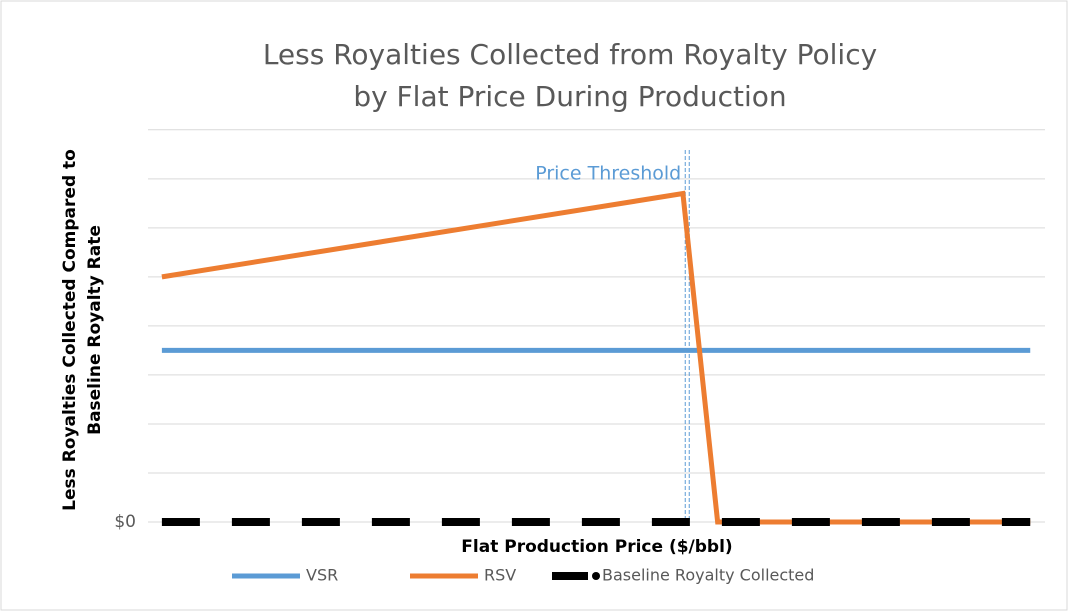 This screenshot has width=1068, height=611. What do you see at coordinates (500, 575) in the screenshot?
I see `legend-label: RSV` at bounding box center [500, 575].